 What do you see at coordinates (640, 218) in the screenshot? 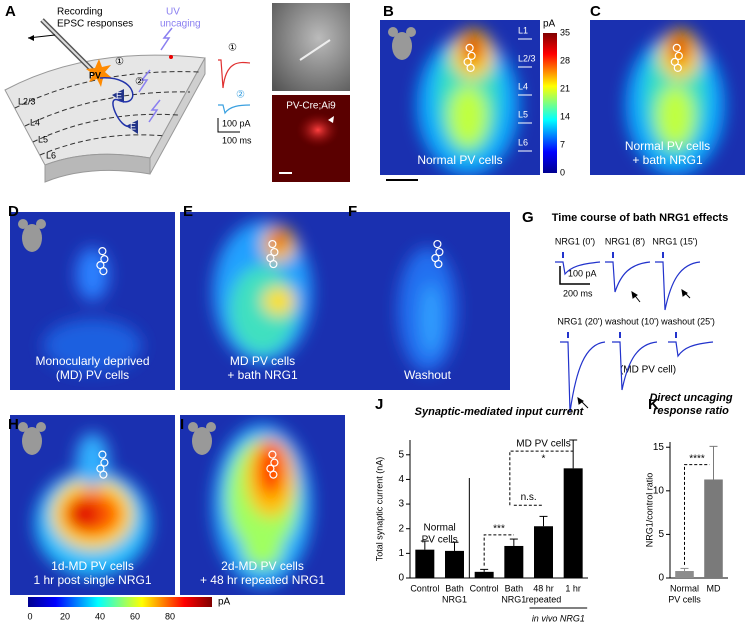
I see `panel-title: Time course of bath NRG1 effects` at bounding box center [640, 218].